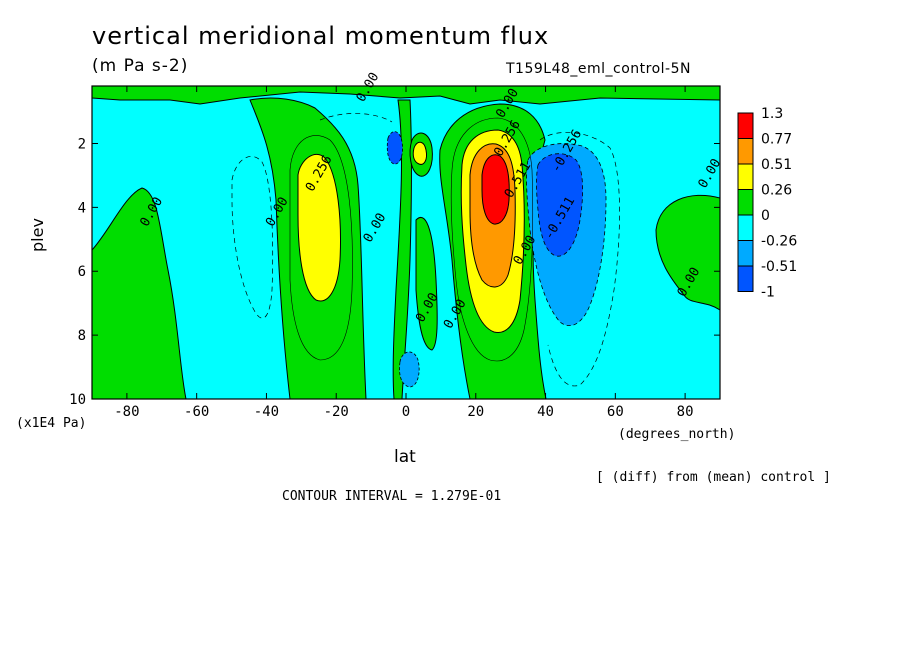  Describe the element at coordinates (615, 412) in the screenshot. I see `x-tick-label-7: 60` at that location.